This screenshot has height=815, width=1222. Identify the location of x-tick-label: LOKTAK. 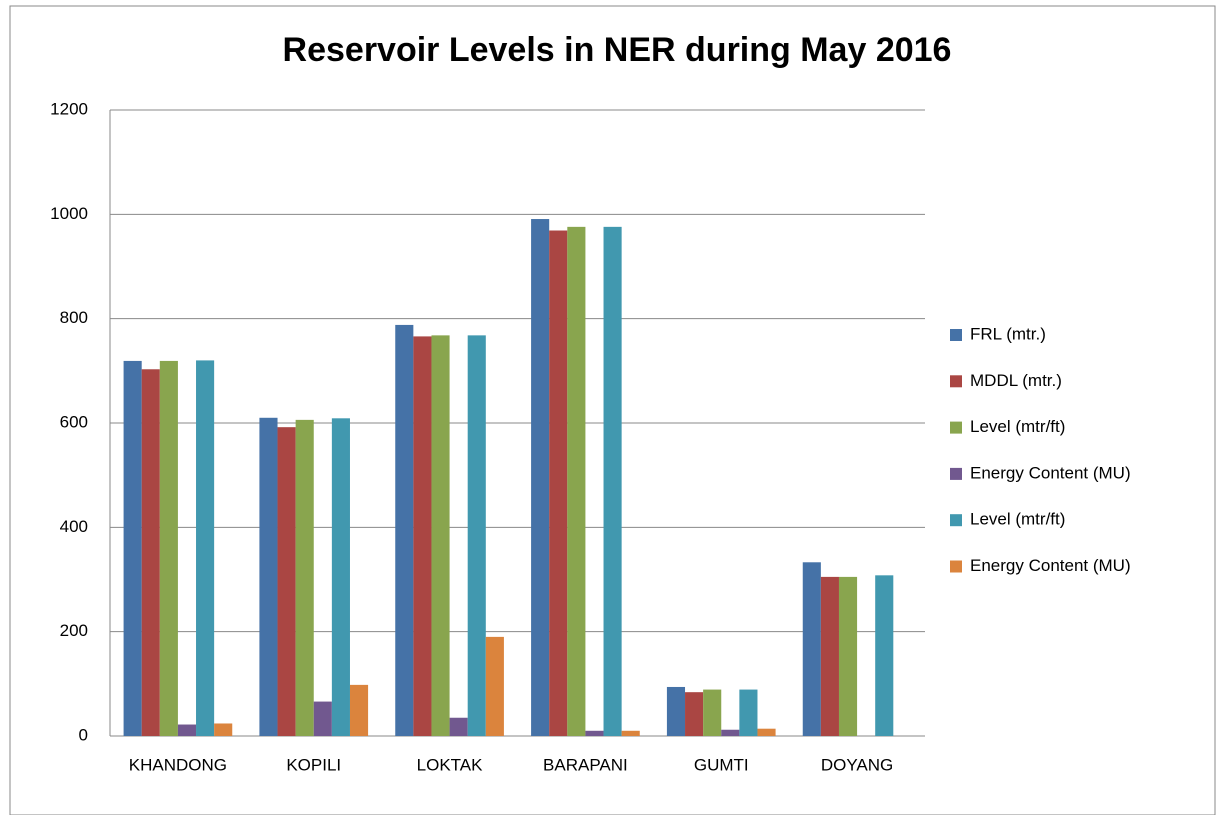
(450, 764).